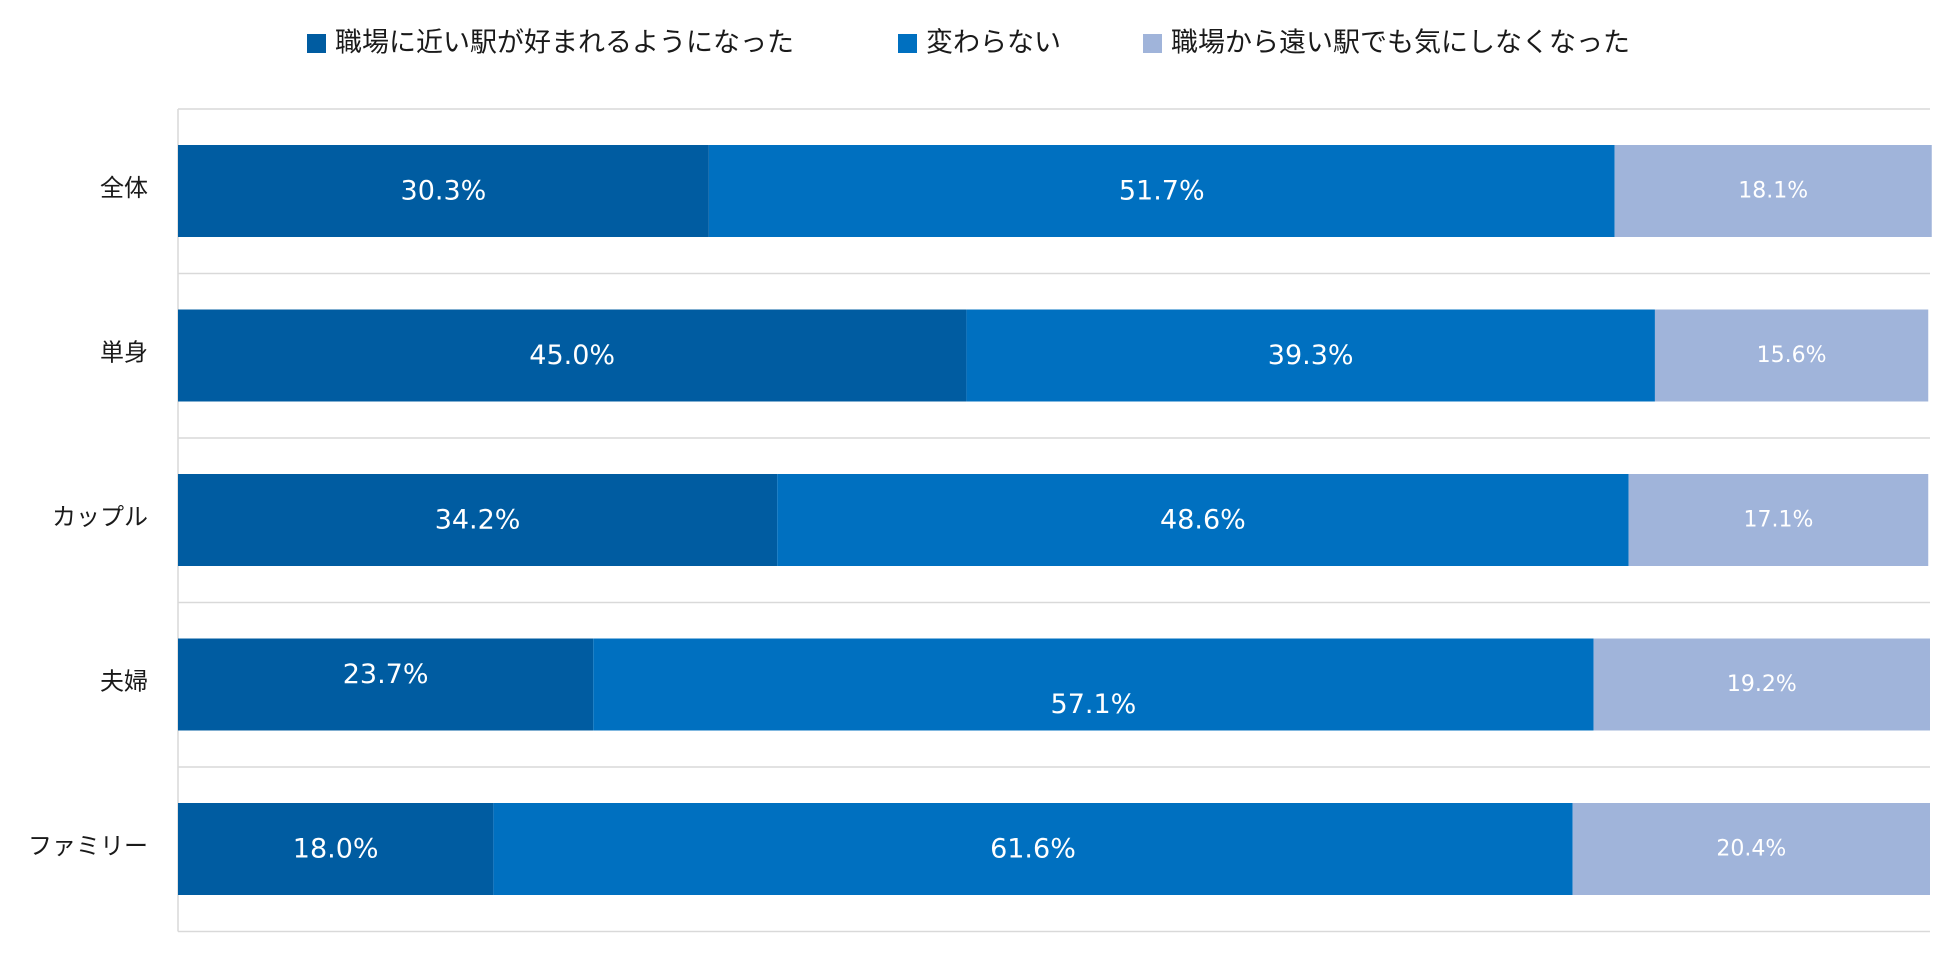 The image size is (1950, 959). What do you see at coordinates (124, 188) in the screenshot?
I see `category-label: 全体` at bounding box center [124, 188].